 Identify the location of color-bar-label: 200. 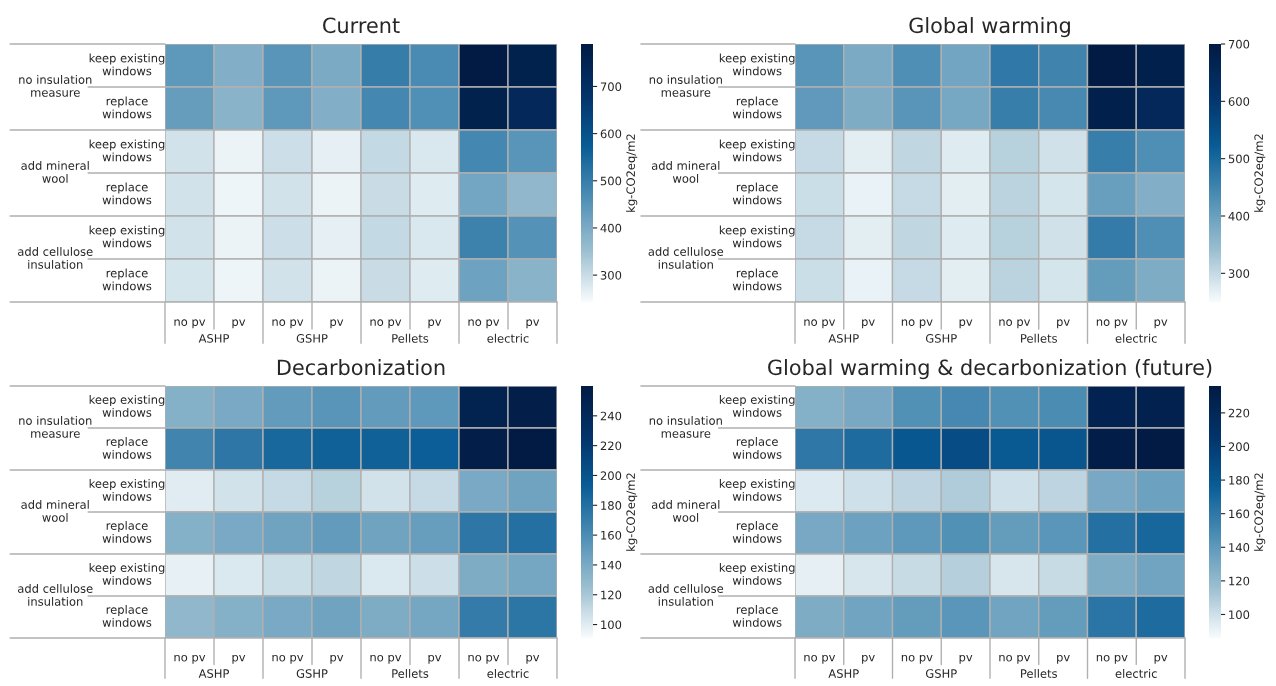
(1239, 447).